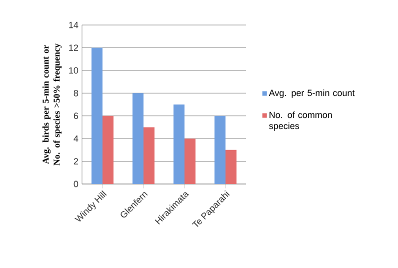 Image resolution: width=398 pixels, height=268 pixels. Describe the element at coordinates (73, 47) in the screenshot. I see `y-tick-label: 12` at that location.